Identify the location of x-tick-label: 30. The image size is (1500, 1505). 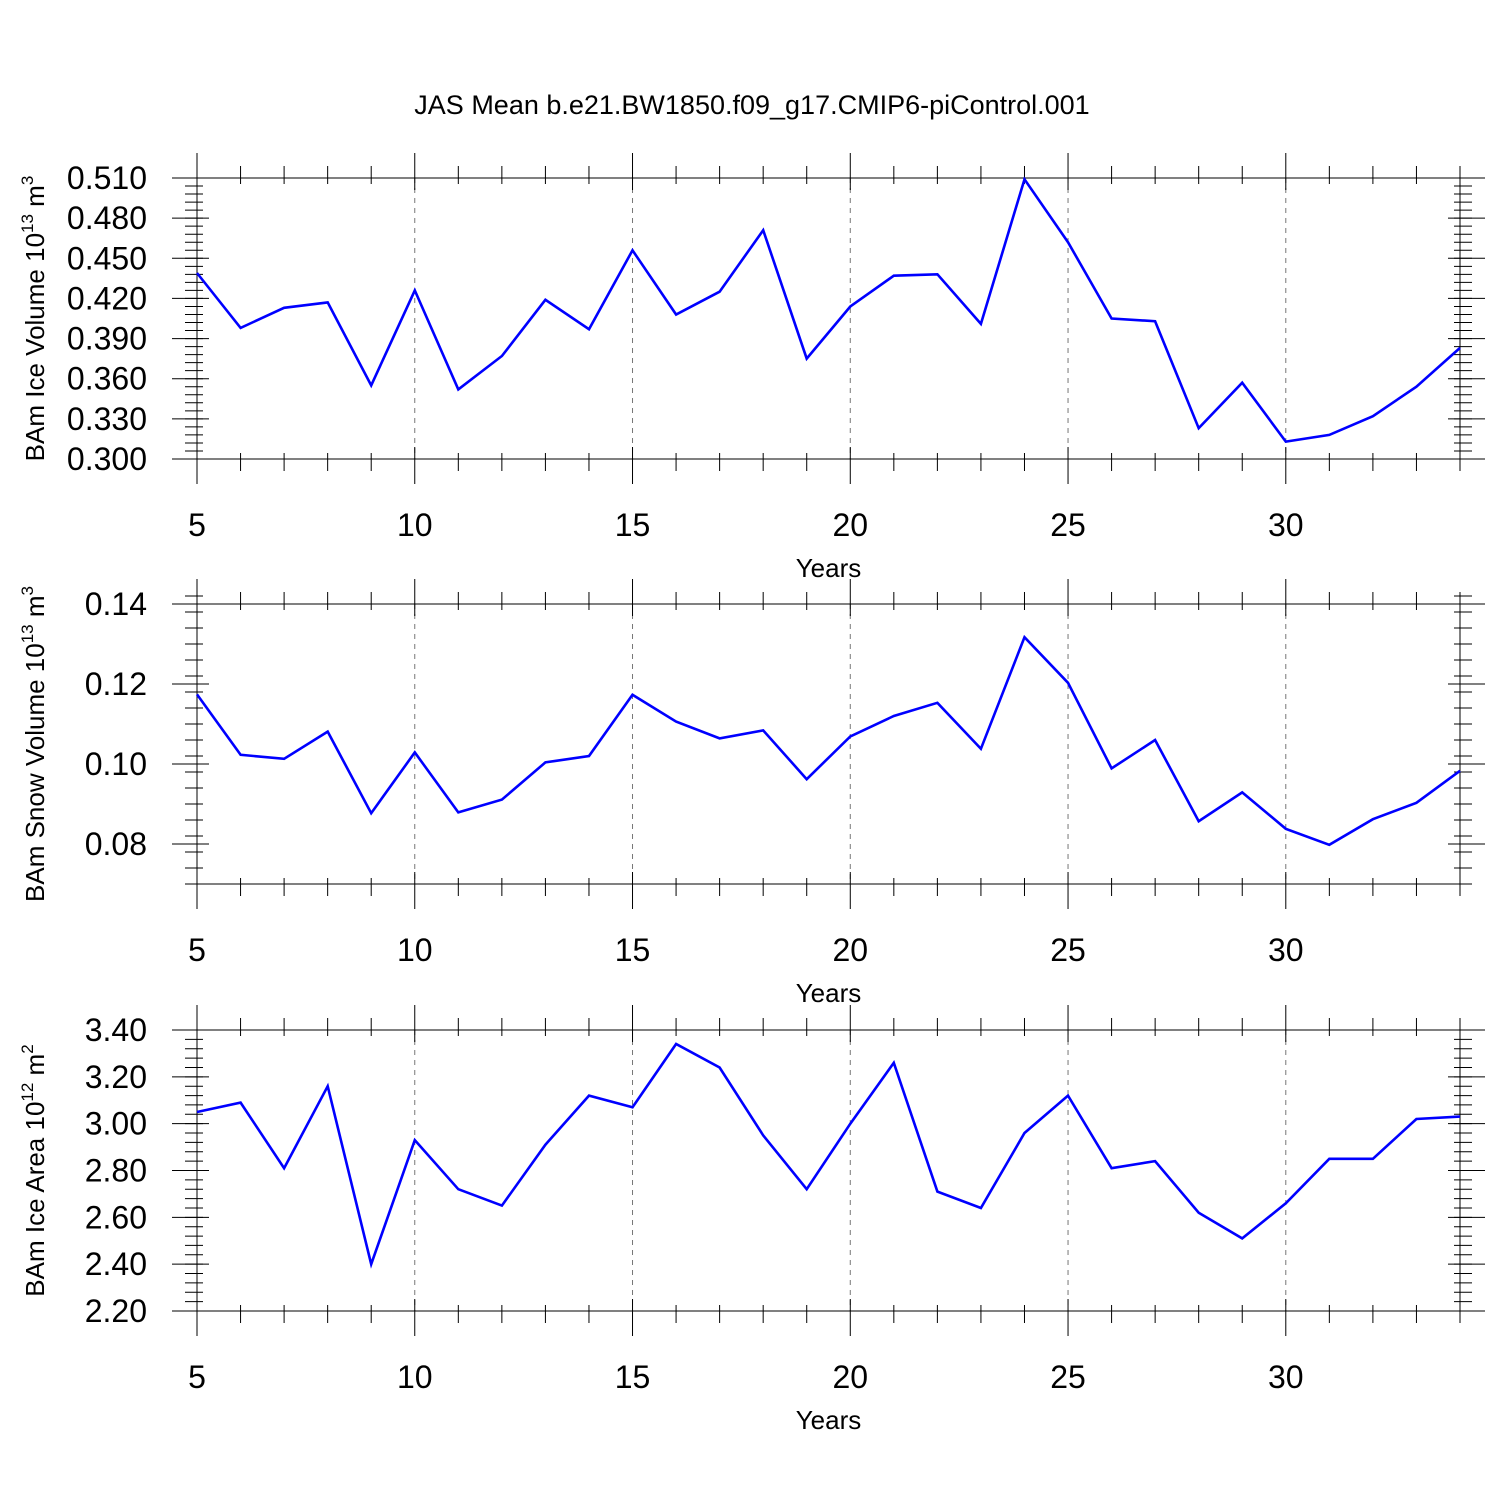
(1286, 1377).